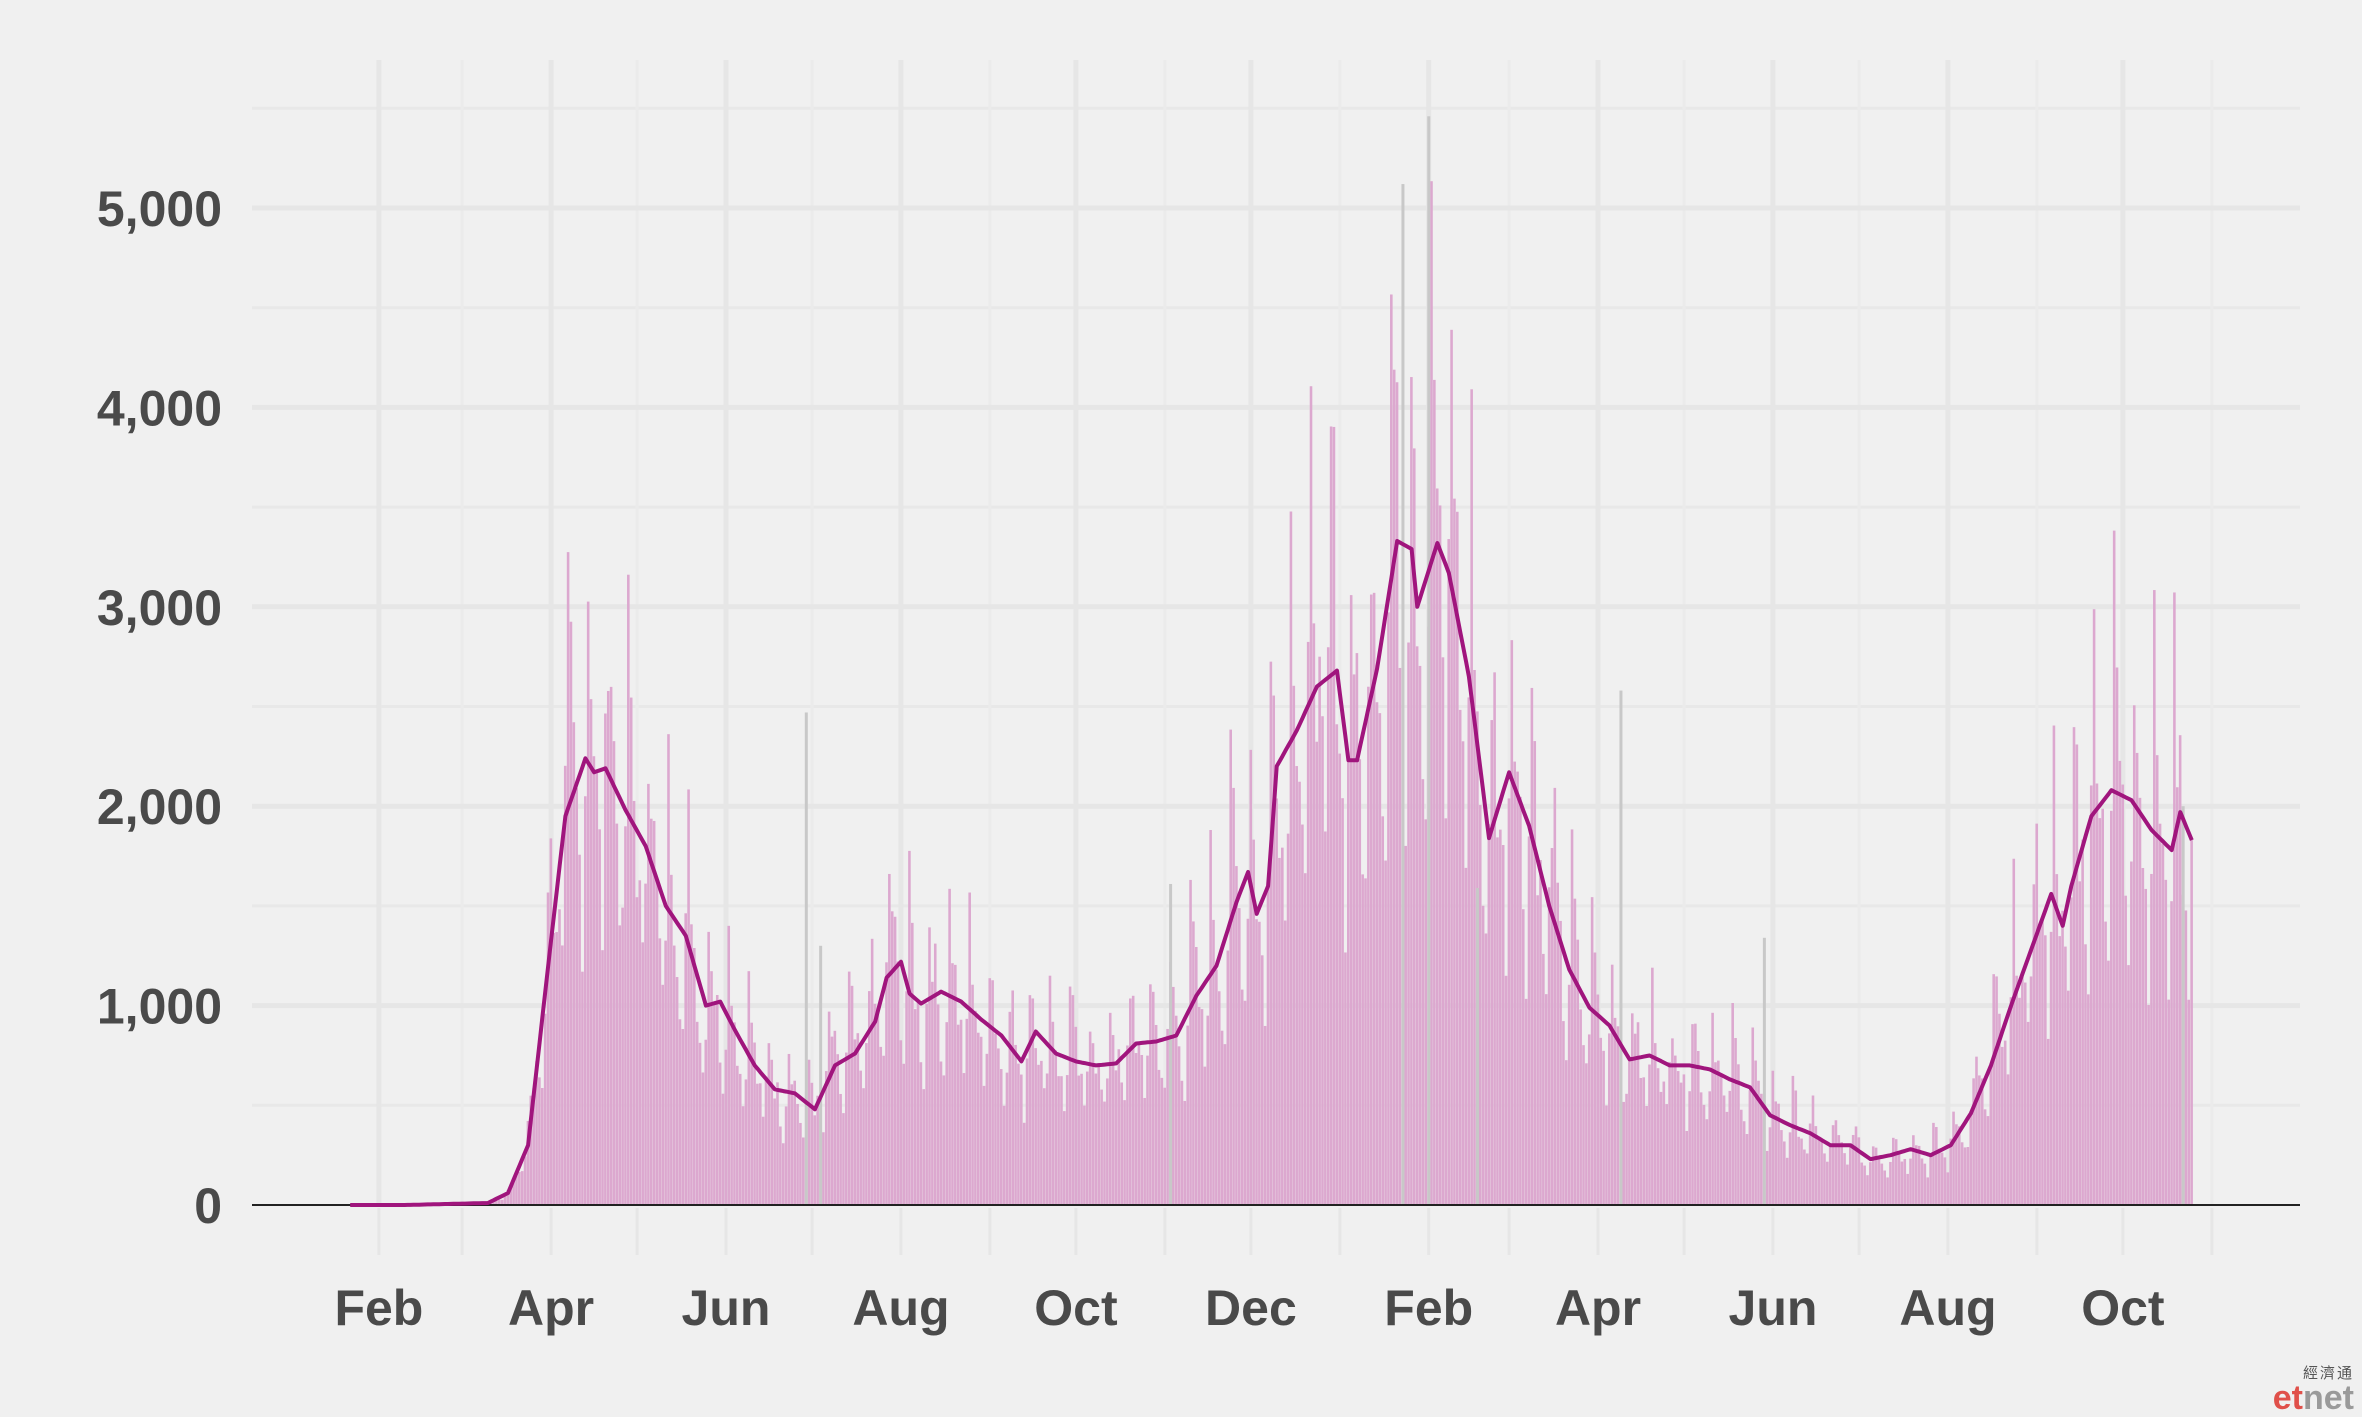 The height and width of the screenshot is (1417, 2362). I want to click on y-axis-labels: 0 1,000 2,000 3,000 4,000 5,000, so click(159, 707).